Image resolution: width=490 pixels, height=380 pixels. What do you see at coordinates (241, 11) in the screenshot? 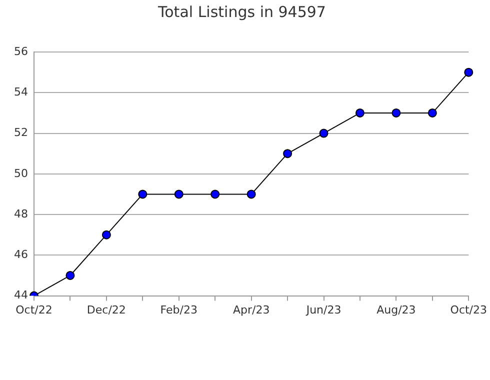
I see `chart-title: Total Listings in 94597` at bounding box center [241, 11].